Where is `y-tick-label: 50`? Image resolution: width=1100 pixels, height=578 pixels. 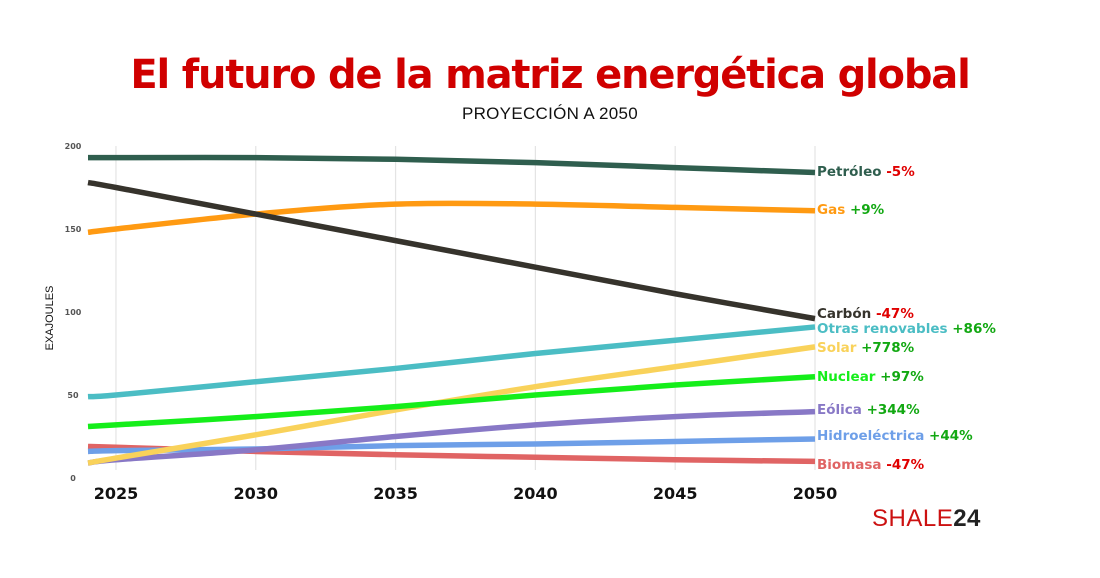 y-tick-label: 50 is located at coordinates (73, 395).